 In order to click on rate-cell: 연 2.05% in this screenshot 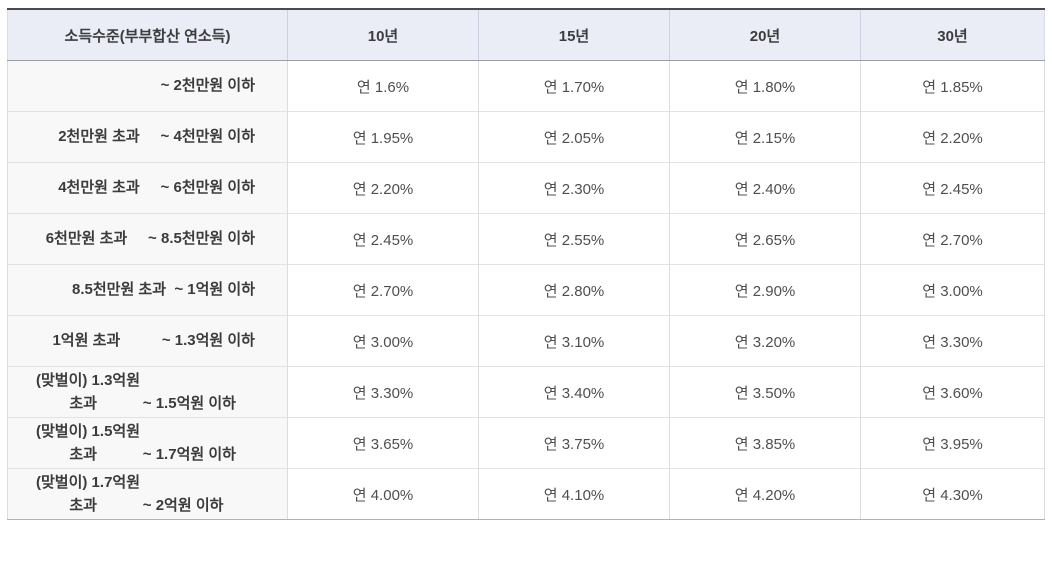, I will do `click(574, 137)`.